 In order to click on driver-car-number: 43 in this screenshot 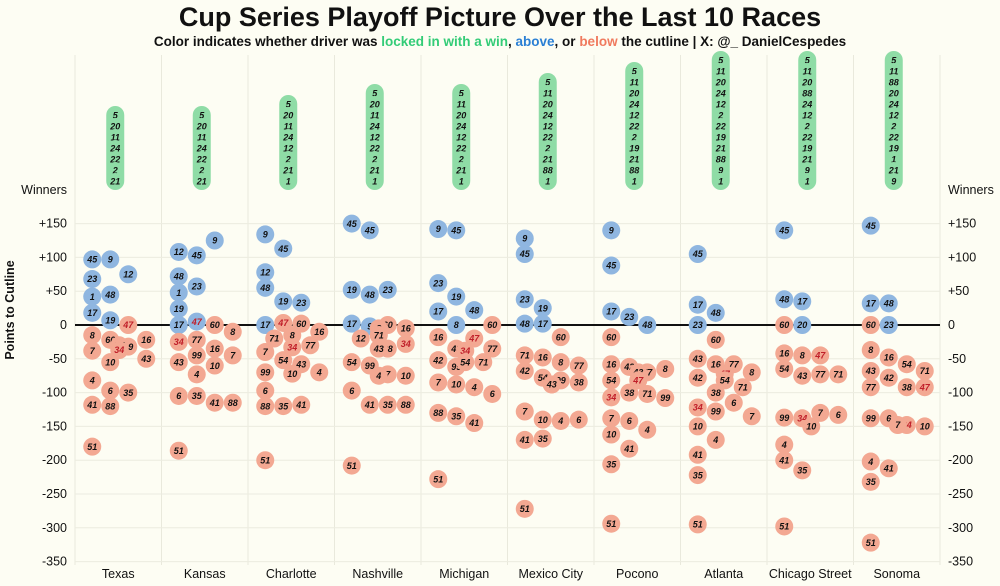, I will do `click(145, 359)`.